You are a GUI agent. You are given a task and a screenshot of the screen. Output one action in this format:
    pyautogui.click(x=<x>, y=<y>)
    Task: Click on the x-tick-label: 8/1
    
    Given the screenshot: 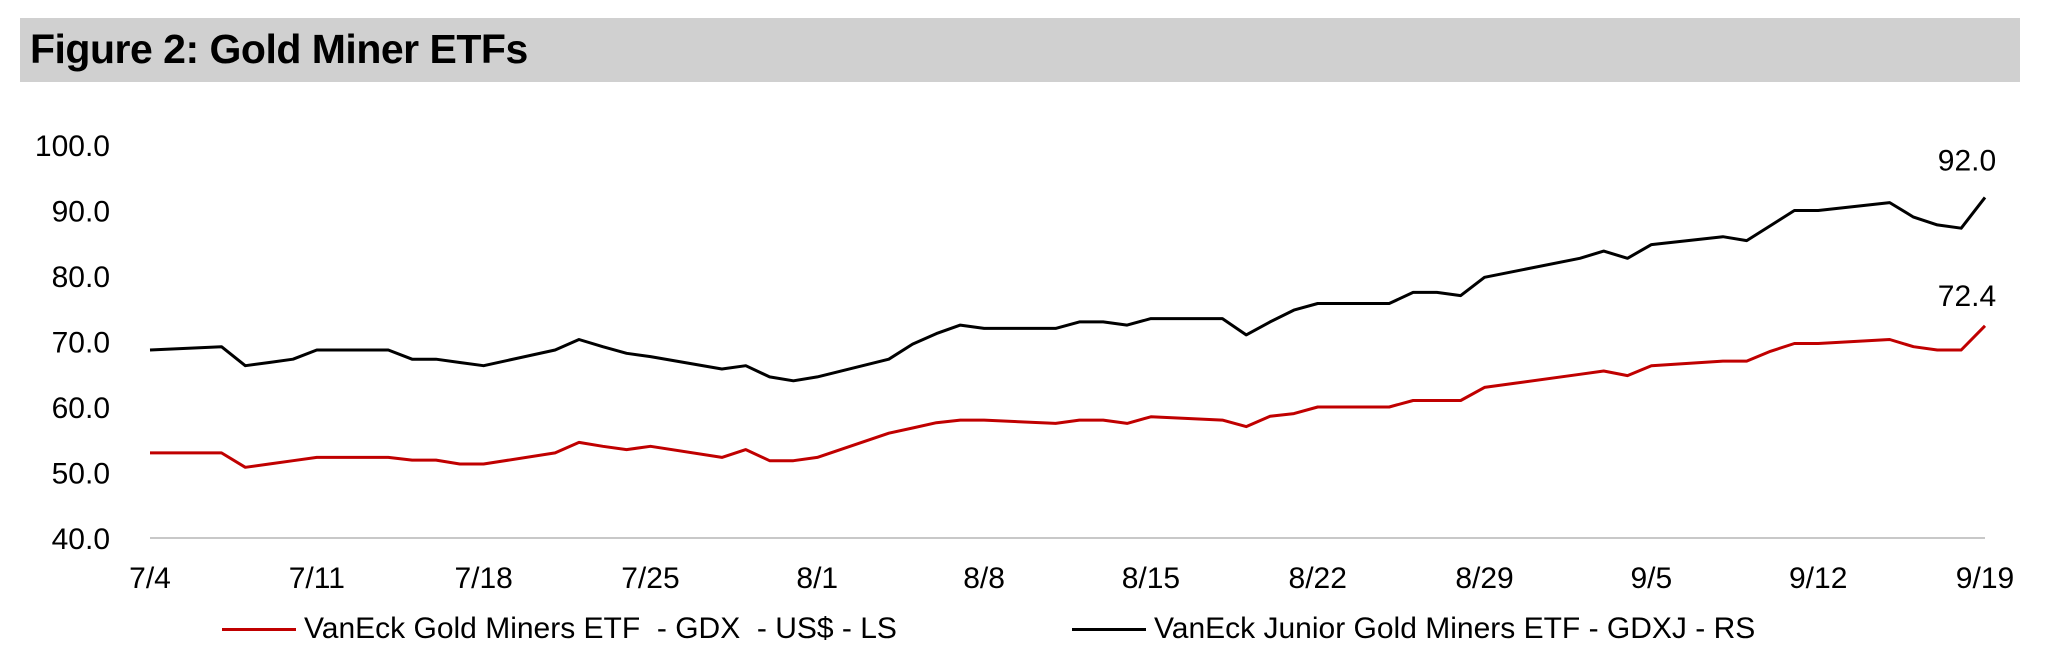 What is the action you would take?
    pyautogui.click(x=817, y=578)
    